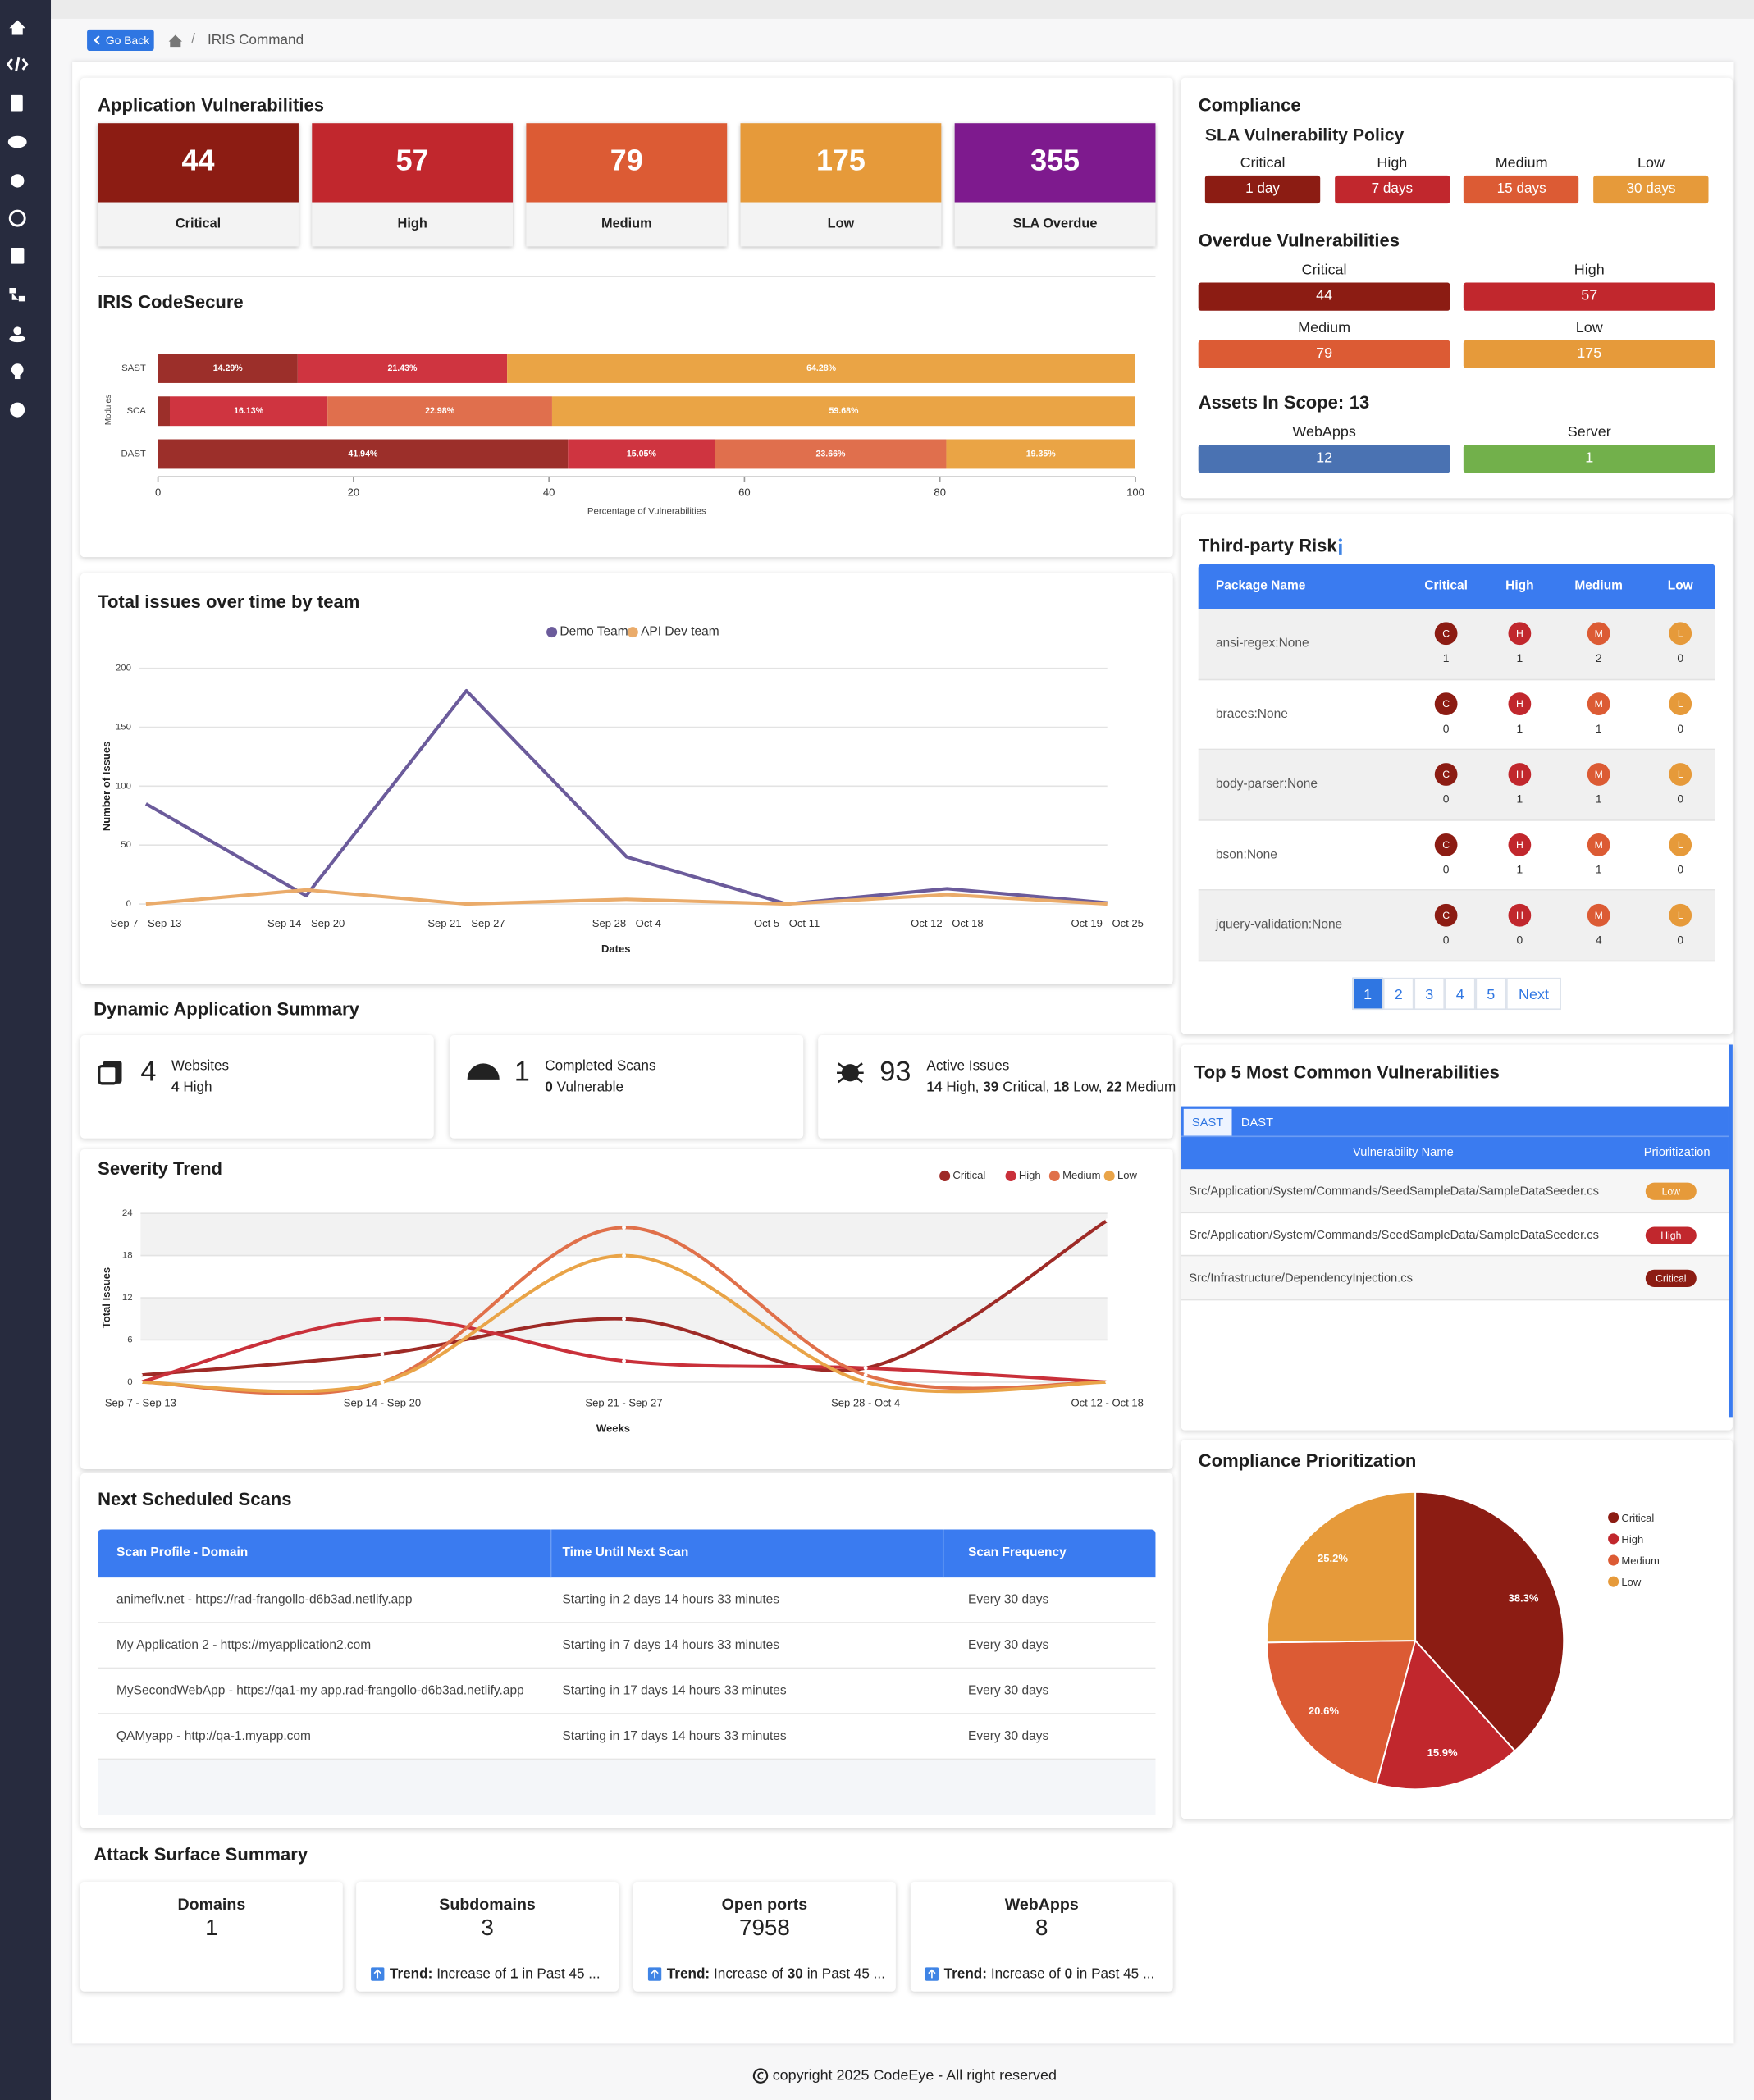 The width and height of the screenshot is (1754, 2100). I want to click on tab: DAST, so click(1257, 1123).